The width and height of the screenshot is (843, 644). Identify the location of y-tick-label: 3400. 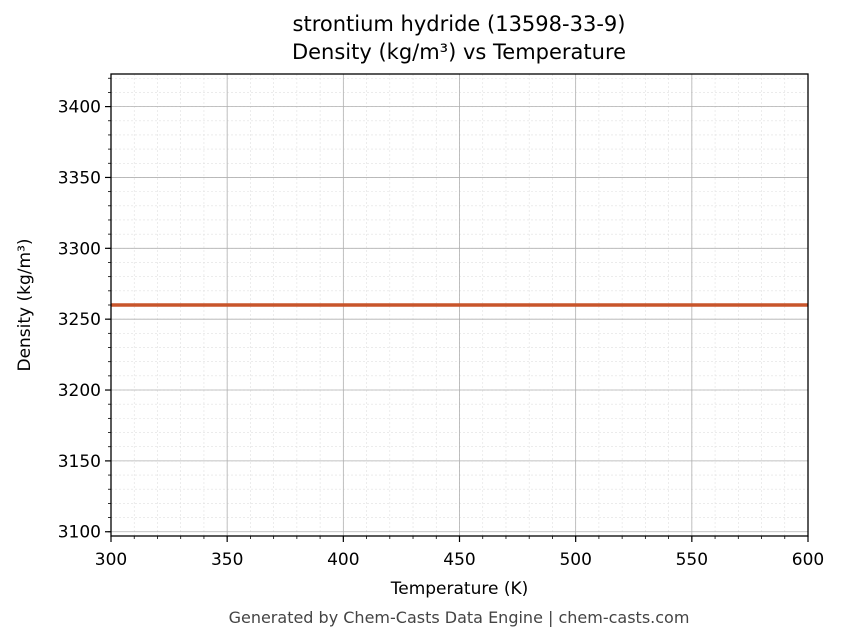
(79, 108).